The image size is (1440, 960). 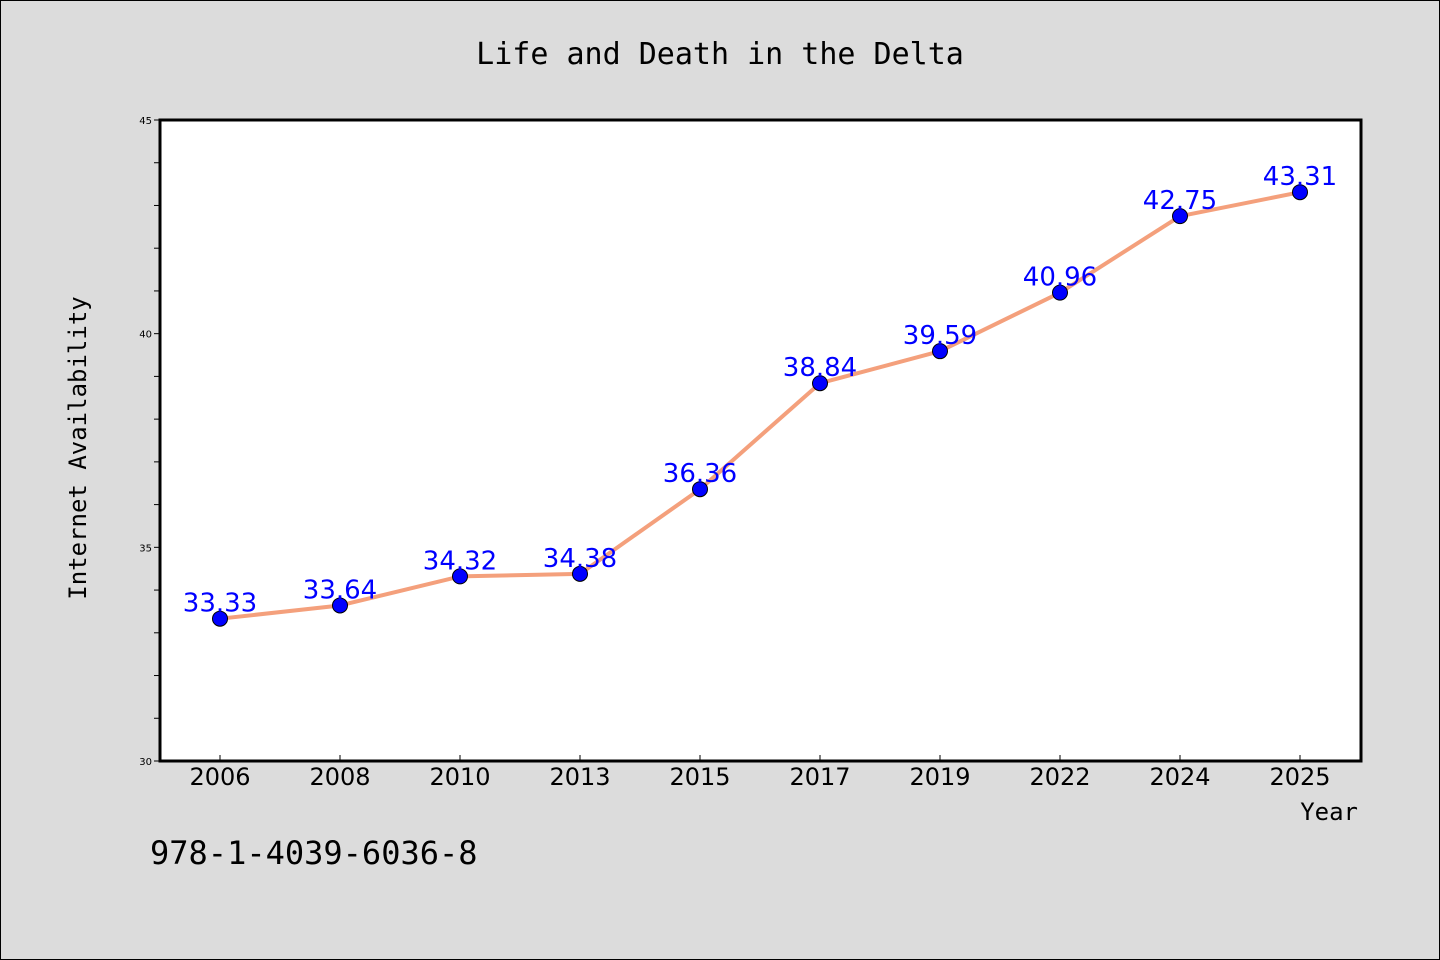 What do you see at coordinates (219, 777) in the screenshot?
I see `x-tick-label: 2006` at bounding box center [219, 777].